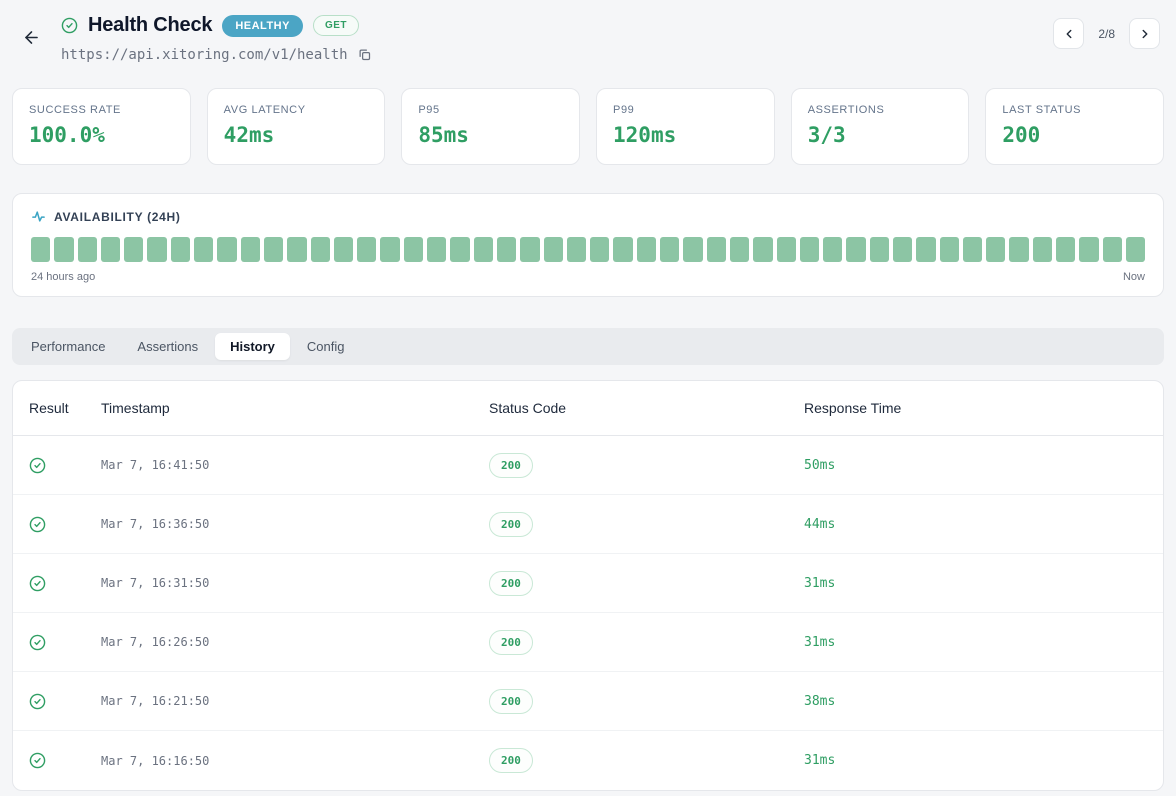 The width and height of the screenshot is (1176, 796). Describe the element at coordinates (443, 135) in the screenshot. I see `stat-value: 85ms` at that location.